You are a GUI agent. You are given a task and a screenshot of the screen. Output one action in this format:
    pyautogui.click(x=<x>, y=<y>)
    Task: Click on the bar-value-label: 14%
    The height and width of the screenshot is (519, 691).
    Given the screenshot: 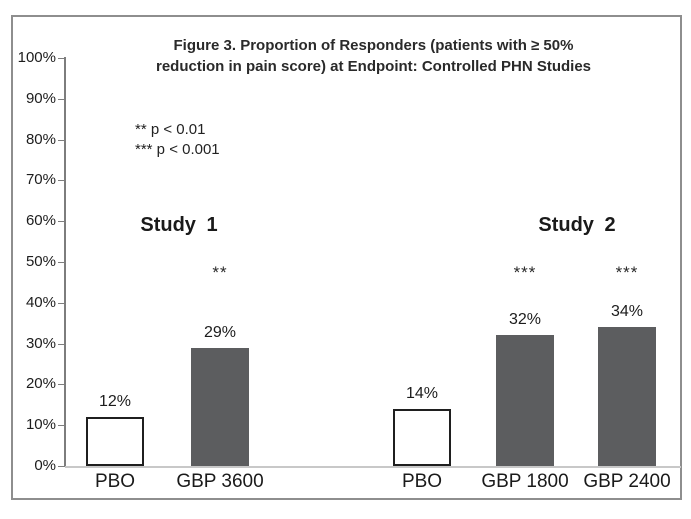 What is the action you would take?
    pyautogui.click(x=422, y=393)
    